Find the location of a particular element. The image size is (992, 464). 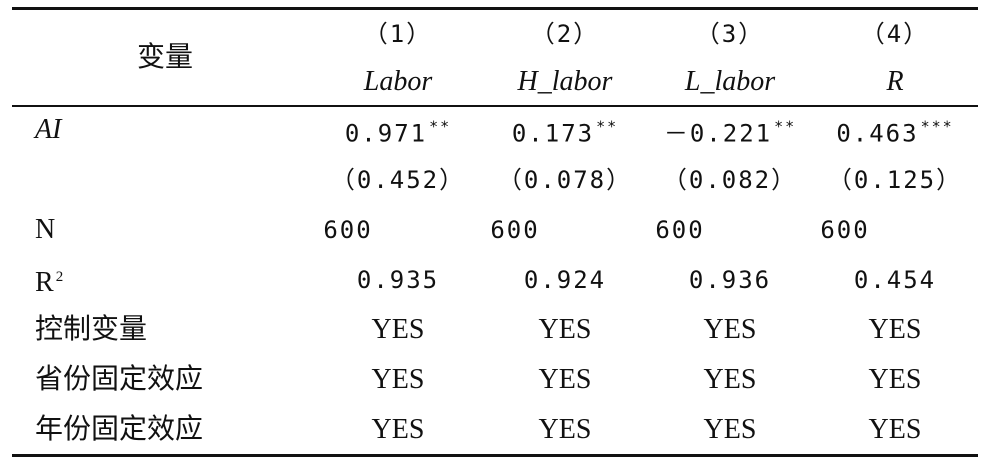

cell: 0.924 is located at coordinates (565, 280).